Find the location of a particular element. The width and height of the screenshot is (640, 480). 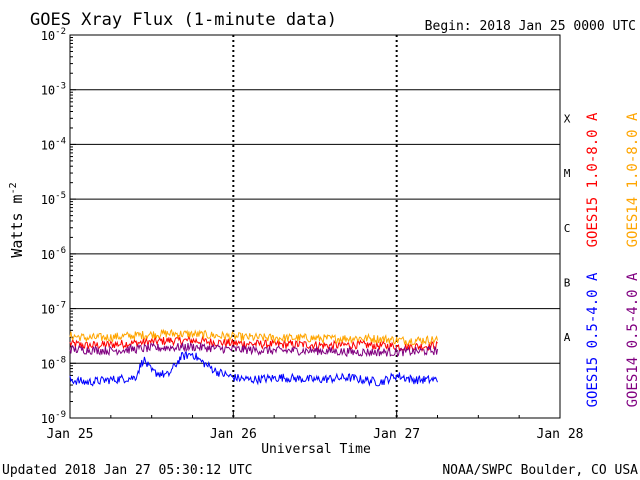

updated-label: Updated 2018 Jan 27 05:30:12 UTC is located at coordinates (127, 470).